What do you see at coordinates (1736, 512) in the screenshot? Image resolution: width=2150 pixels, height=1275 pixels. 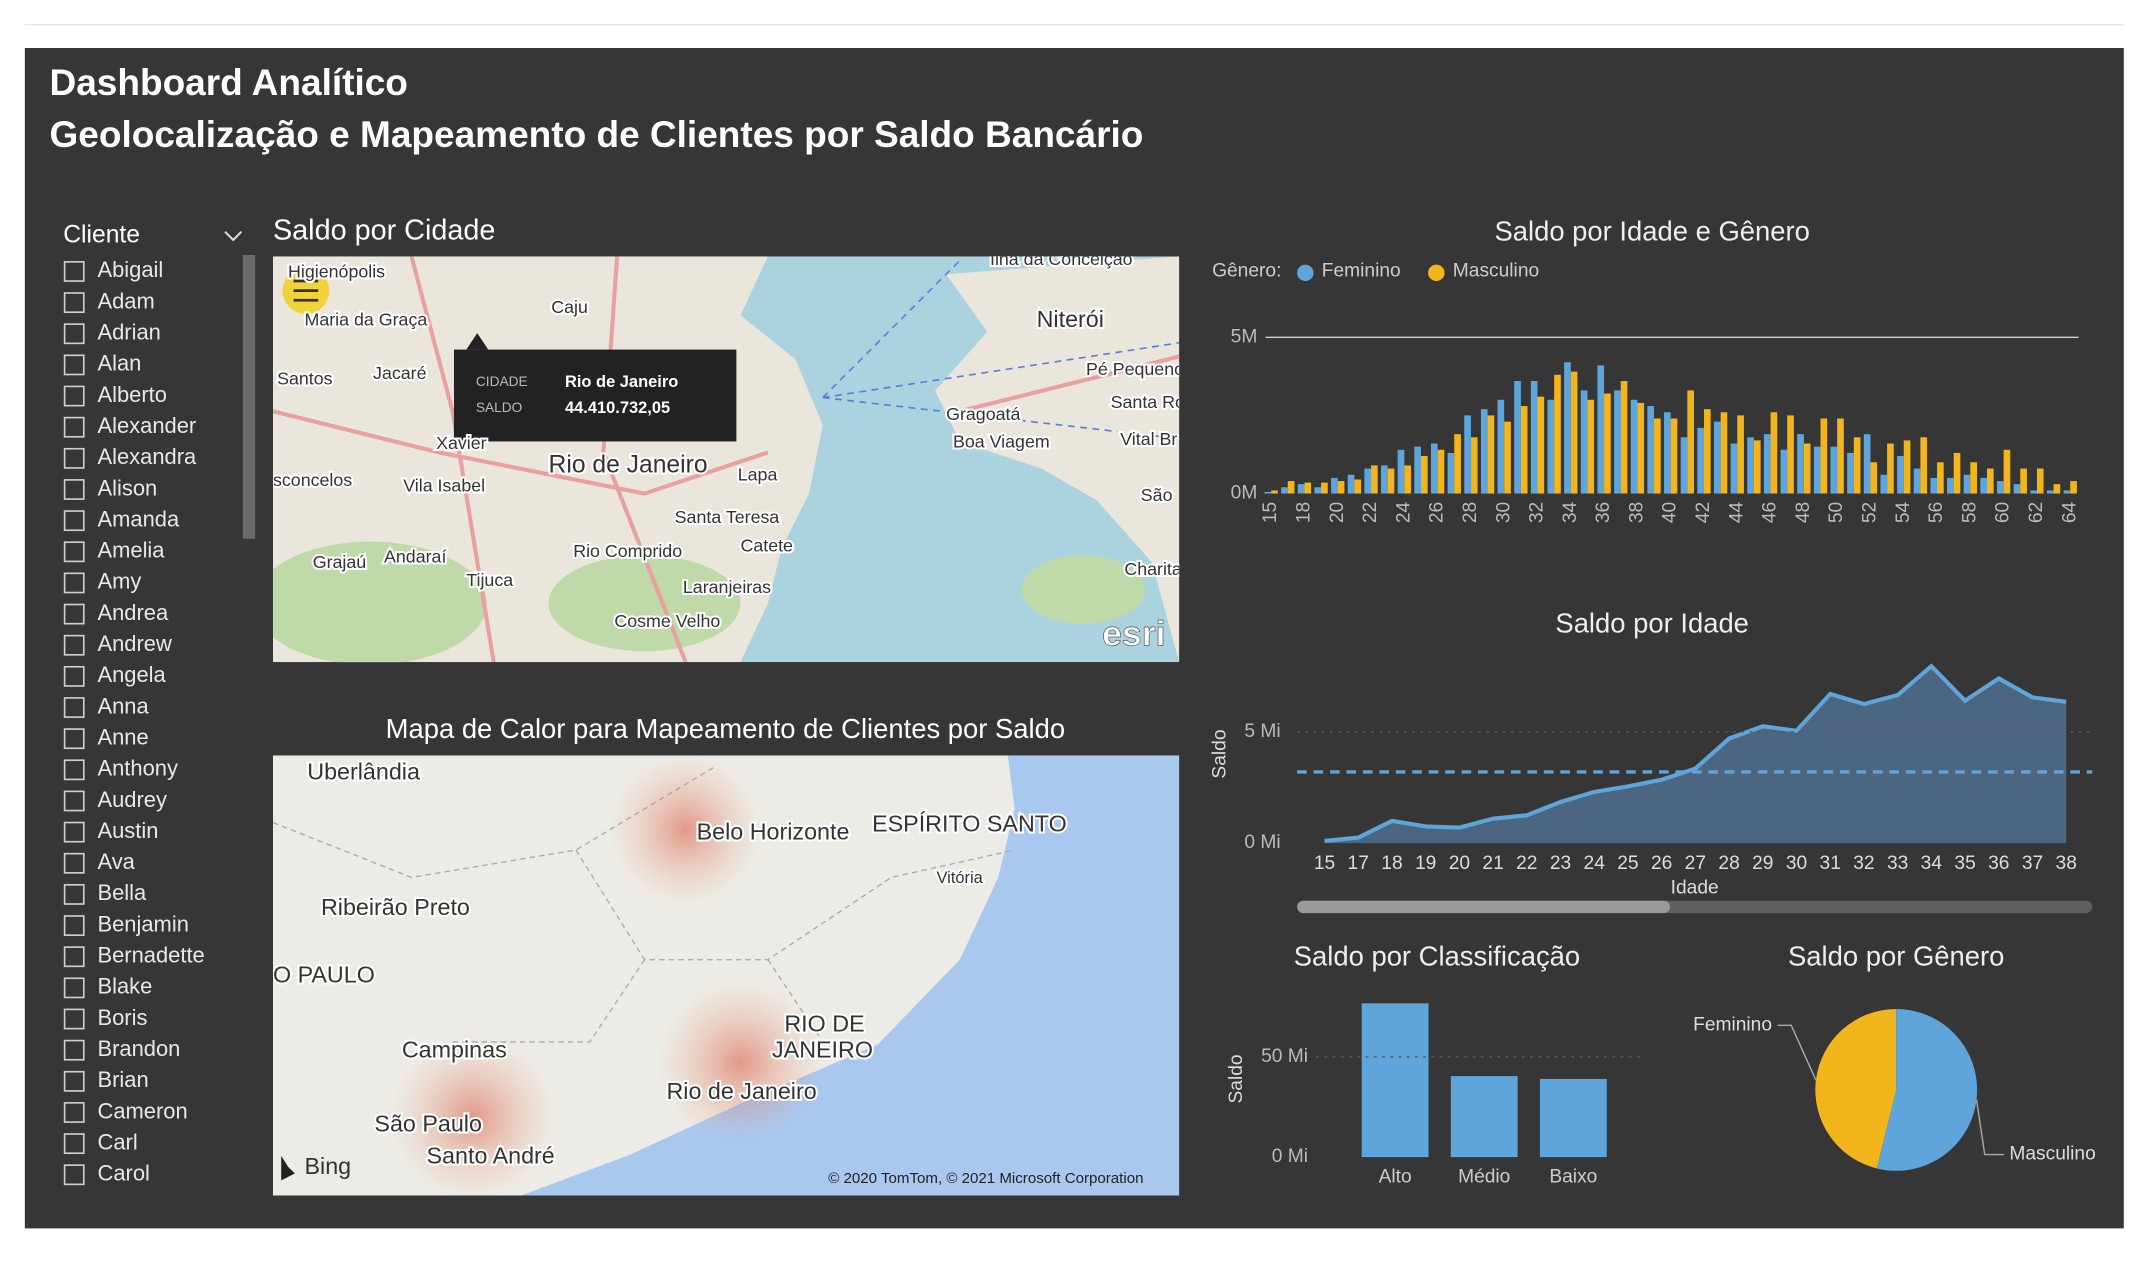 I see `x-tick-label: 44` at bounding box center [1736, 512].